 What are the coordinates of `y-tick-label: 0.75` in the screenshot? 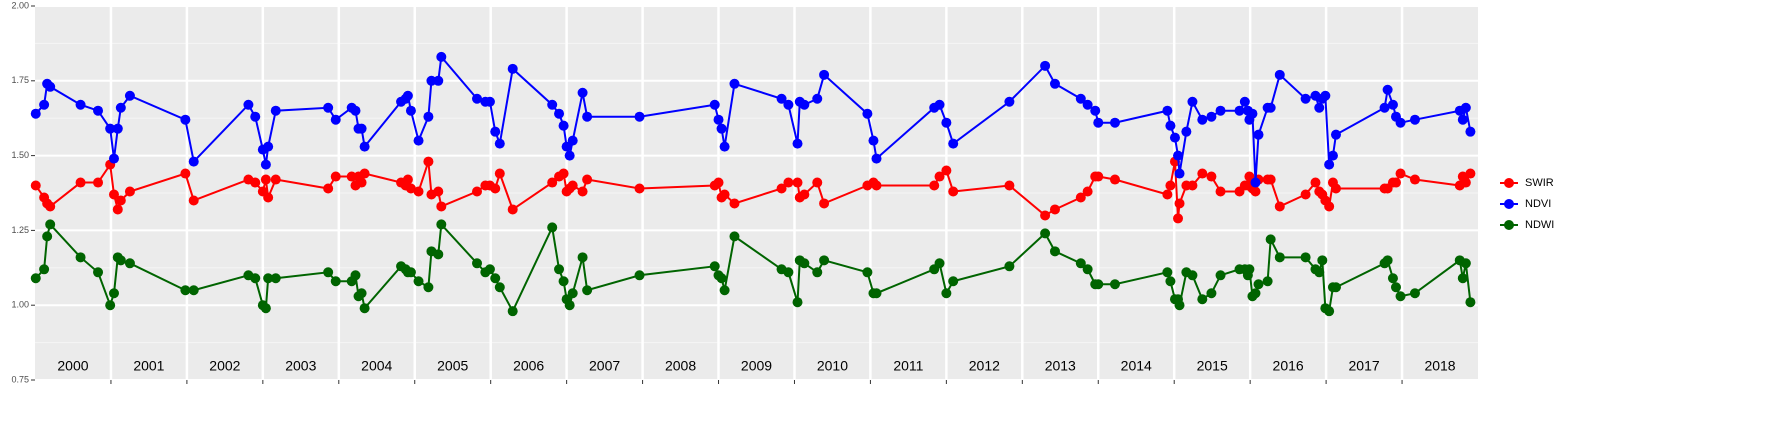 It's located at (20, 379).